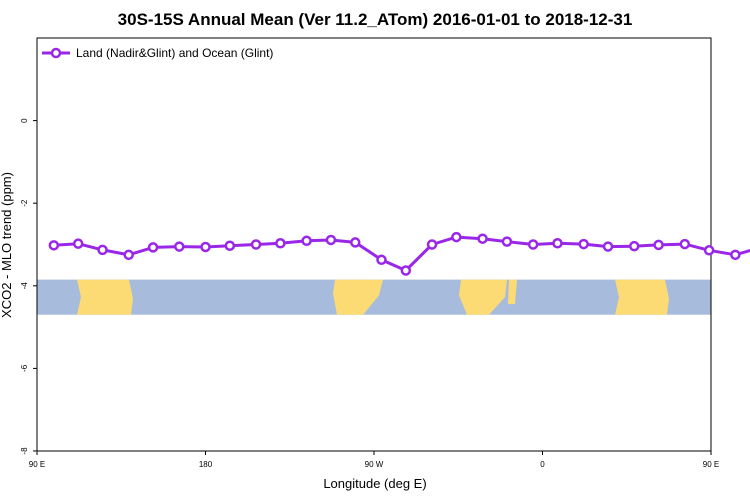  Describe the element at coordinates (56, 53) in the screenshot. I see `legend-marker` at that location.